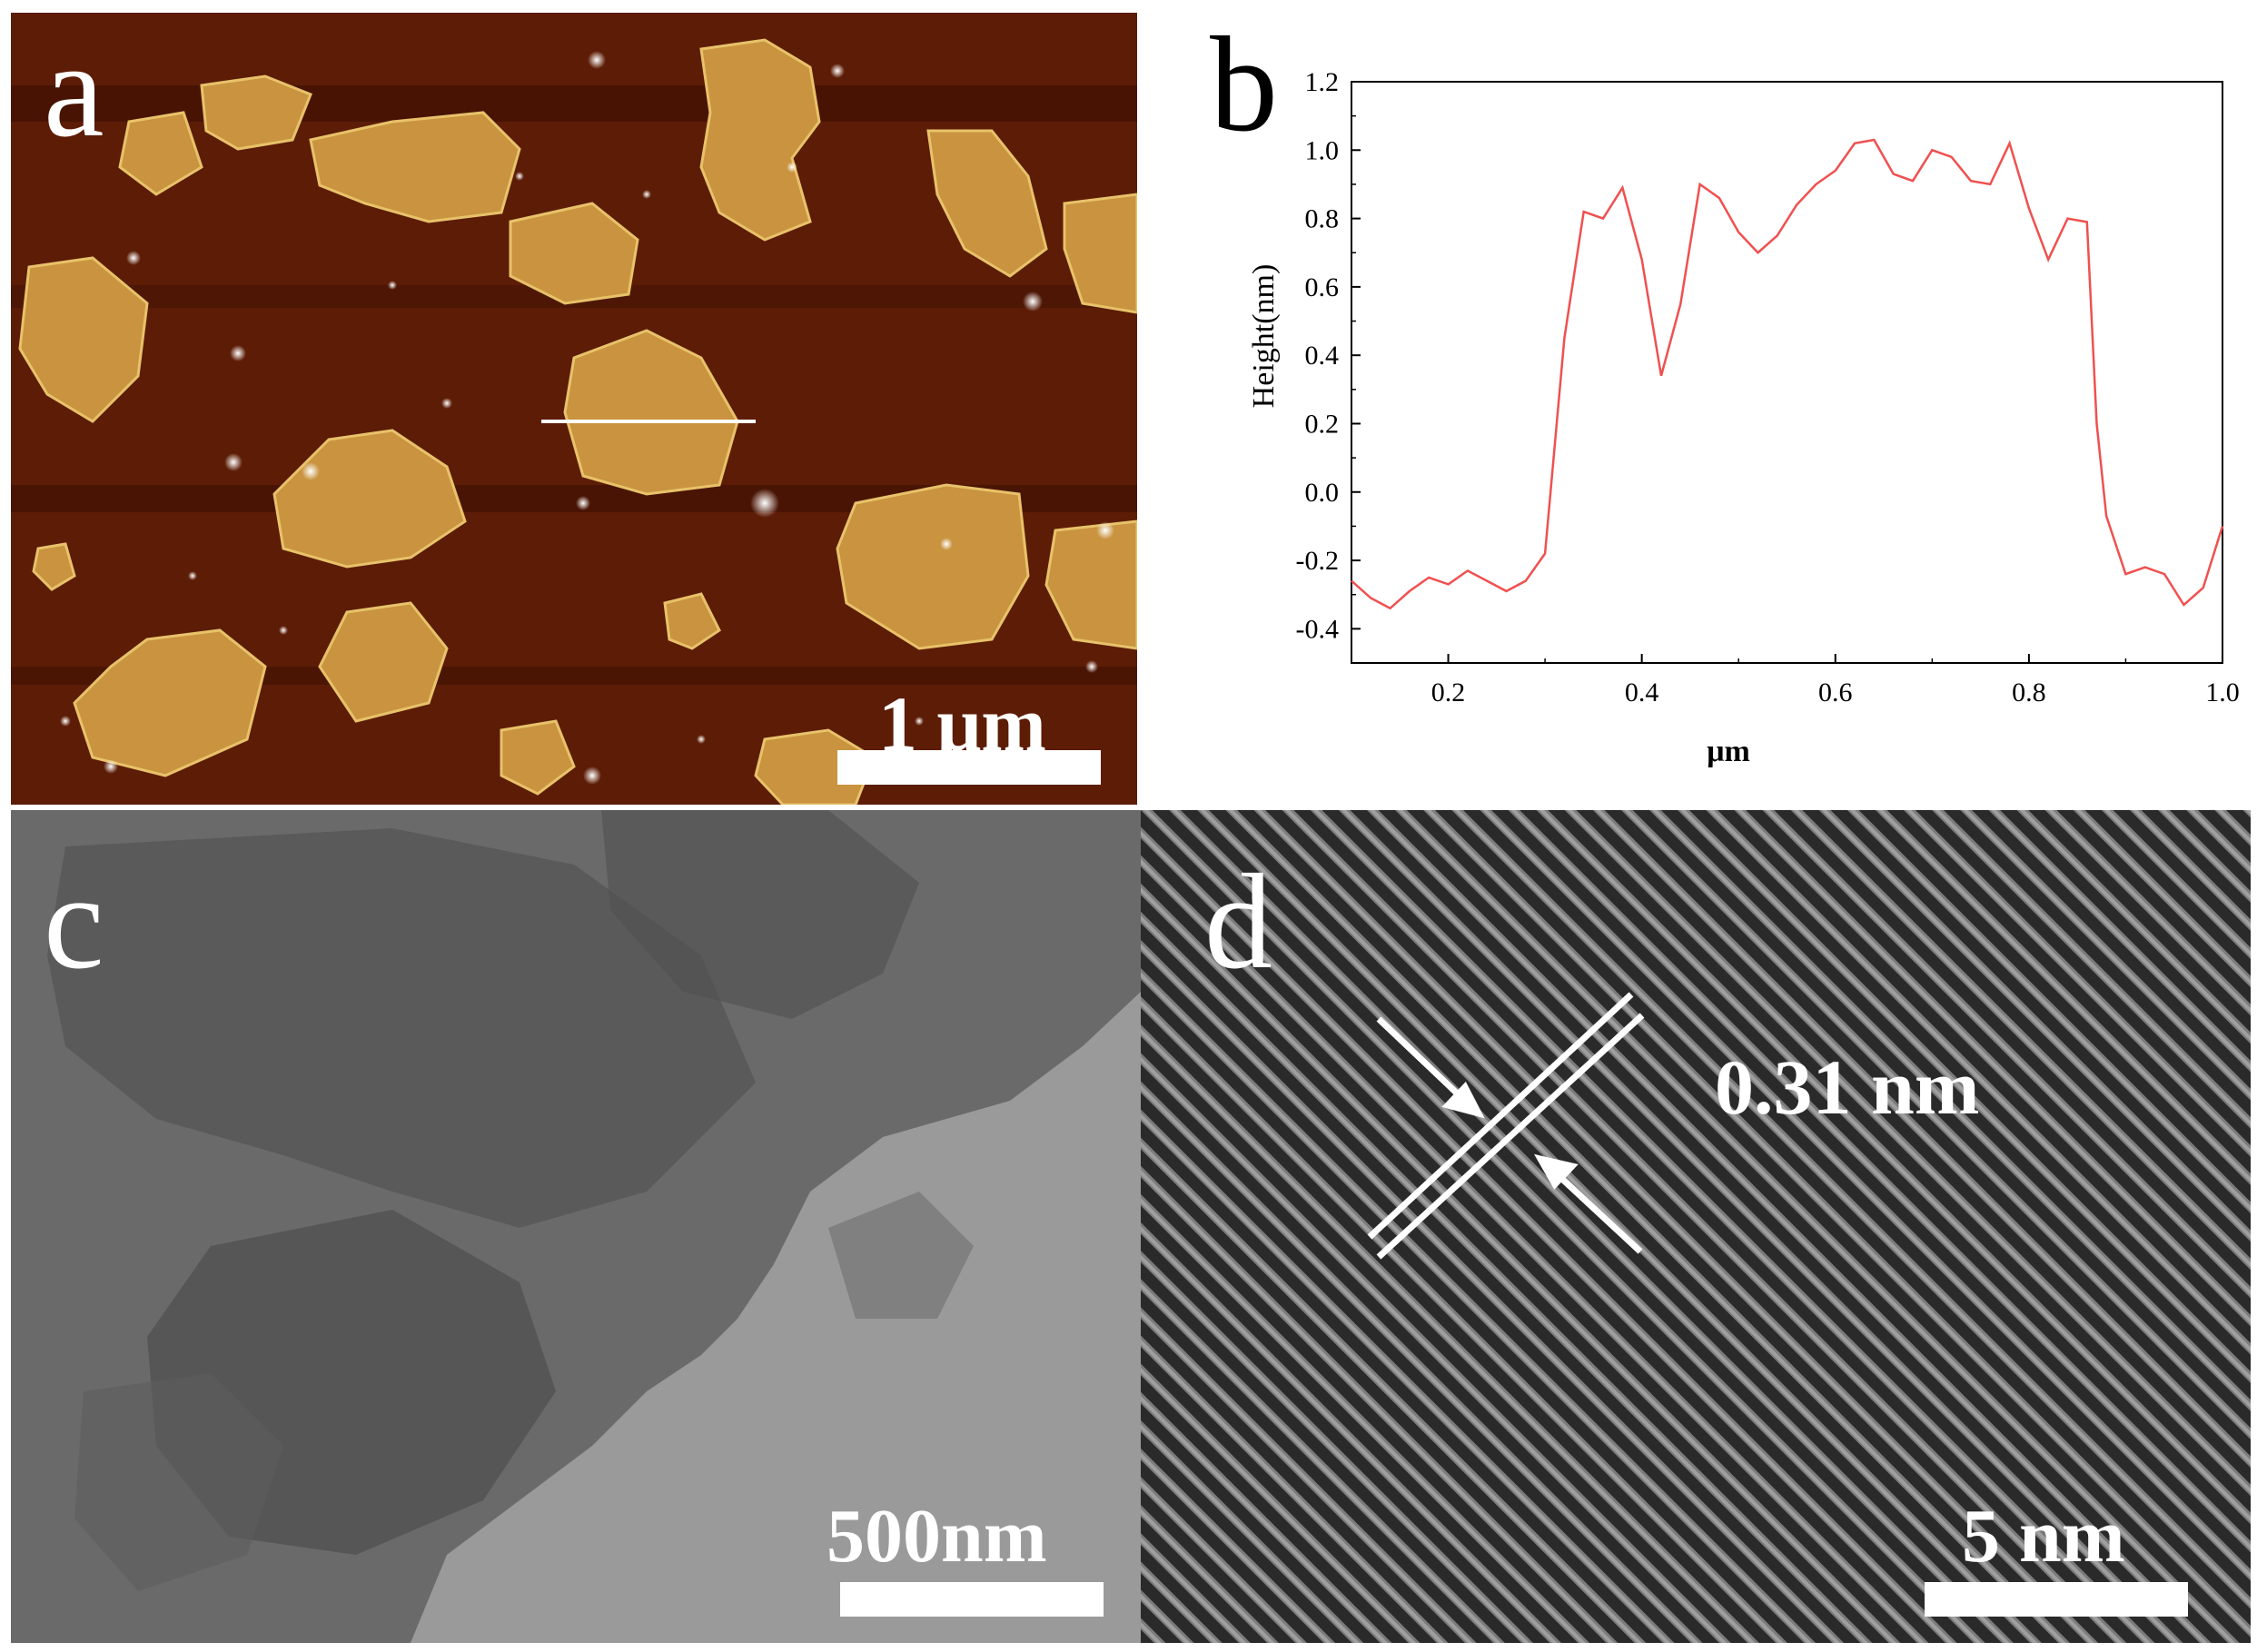 The width and height of the screenshot is (2257, 1652). What do you see at coordinates (1244, 84) in the screenshot?
I see `panel-b-letter: b` at bounding box center [1244, 84].